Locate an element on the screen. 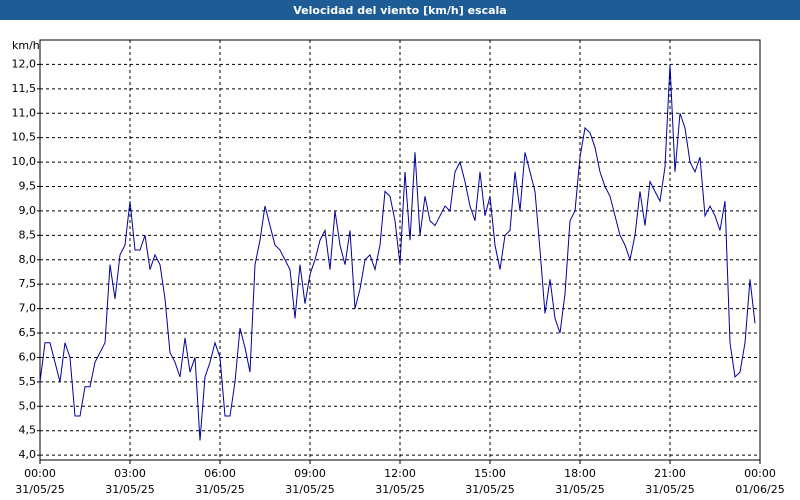 Image resolution: width=800 pixels, height=500 pixels. x-tick-label: 03:00 is located at coordinates (130, 473).